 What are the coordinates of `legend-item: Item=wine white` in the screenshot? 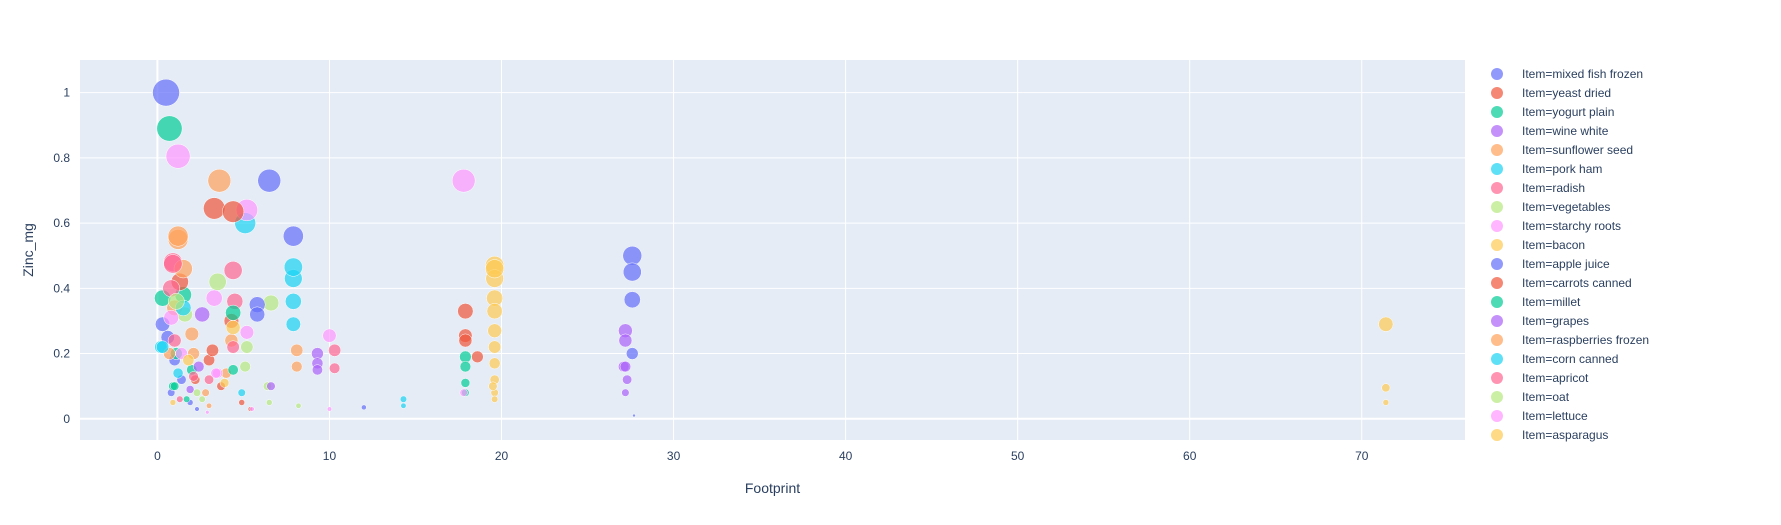 It's located at (1550, 131).